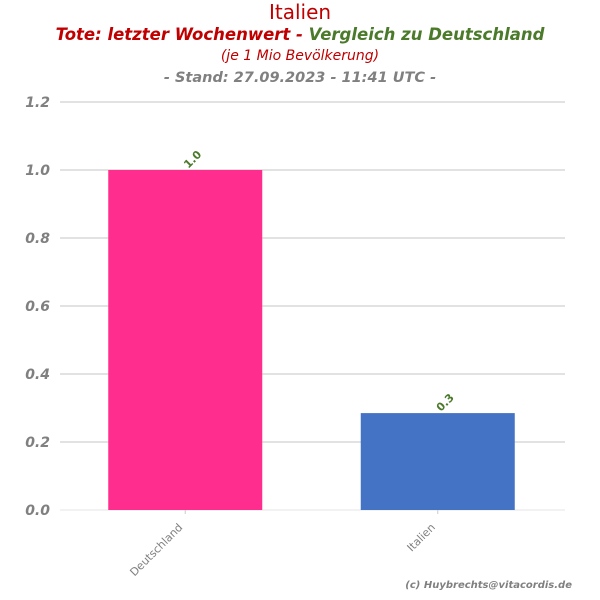  What do you see at coordinates (426, 34) in the screenshot?
I see `subtitle-part-comparison: Vergleich zu Deutschland` at bounding box center [426, 34].